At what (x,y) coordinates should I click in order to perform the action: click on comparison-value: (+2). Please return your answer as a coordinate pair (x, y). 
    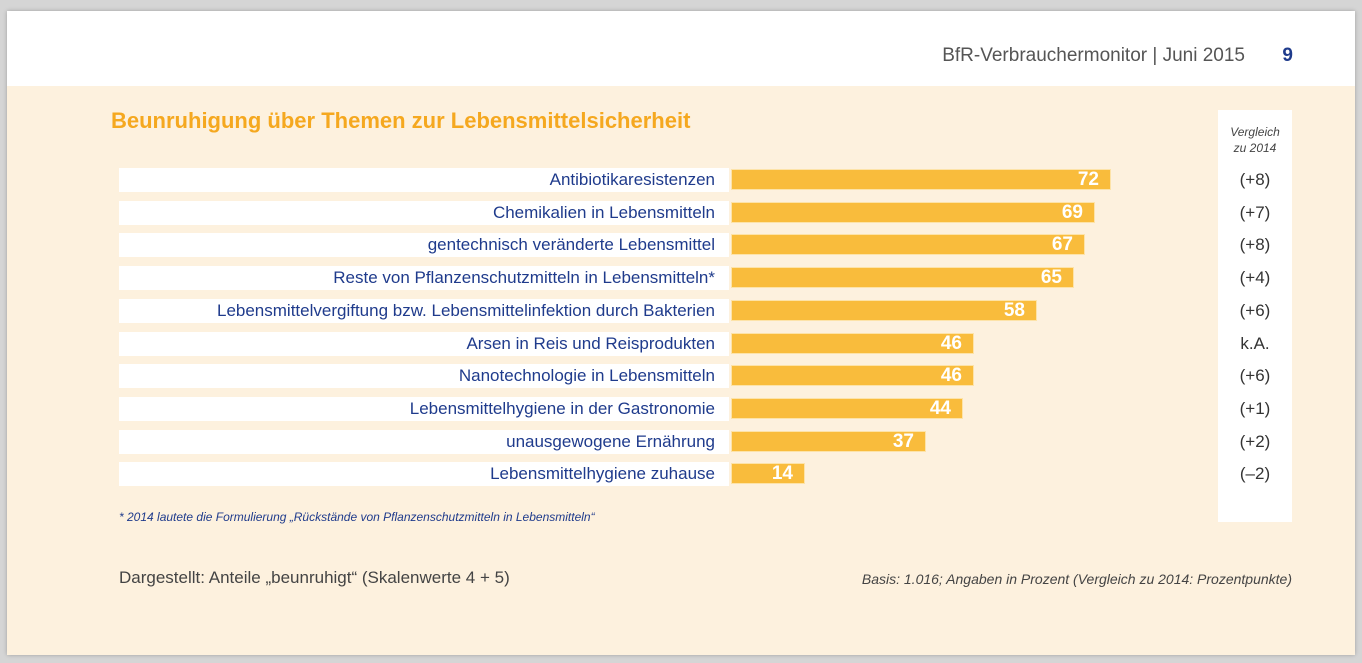
    Looking at the image, I should click on (1255, 441).